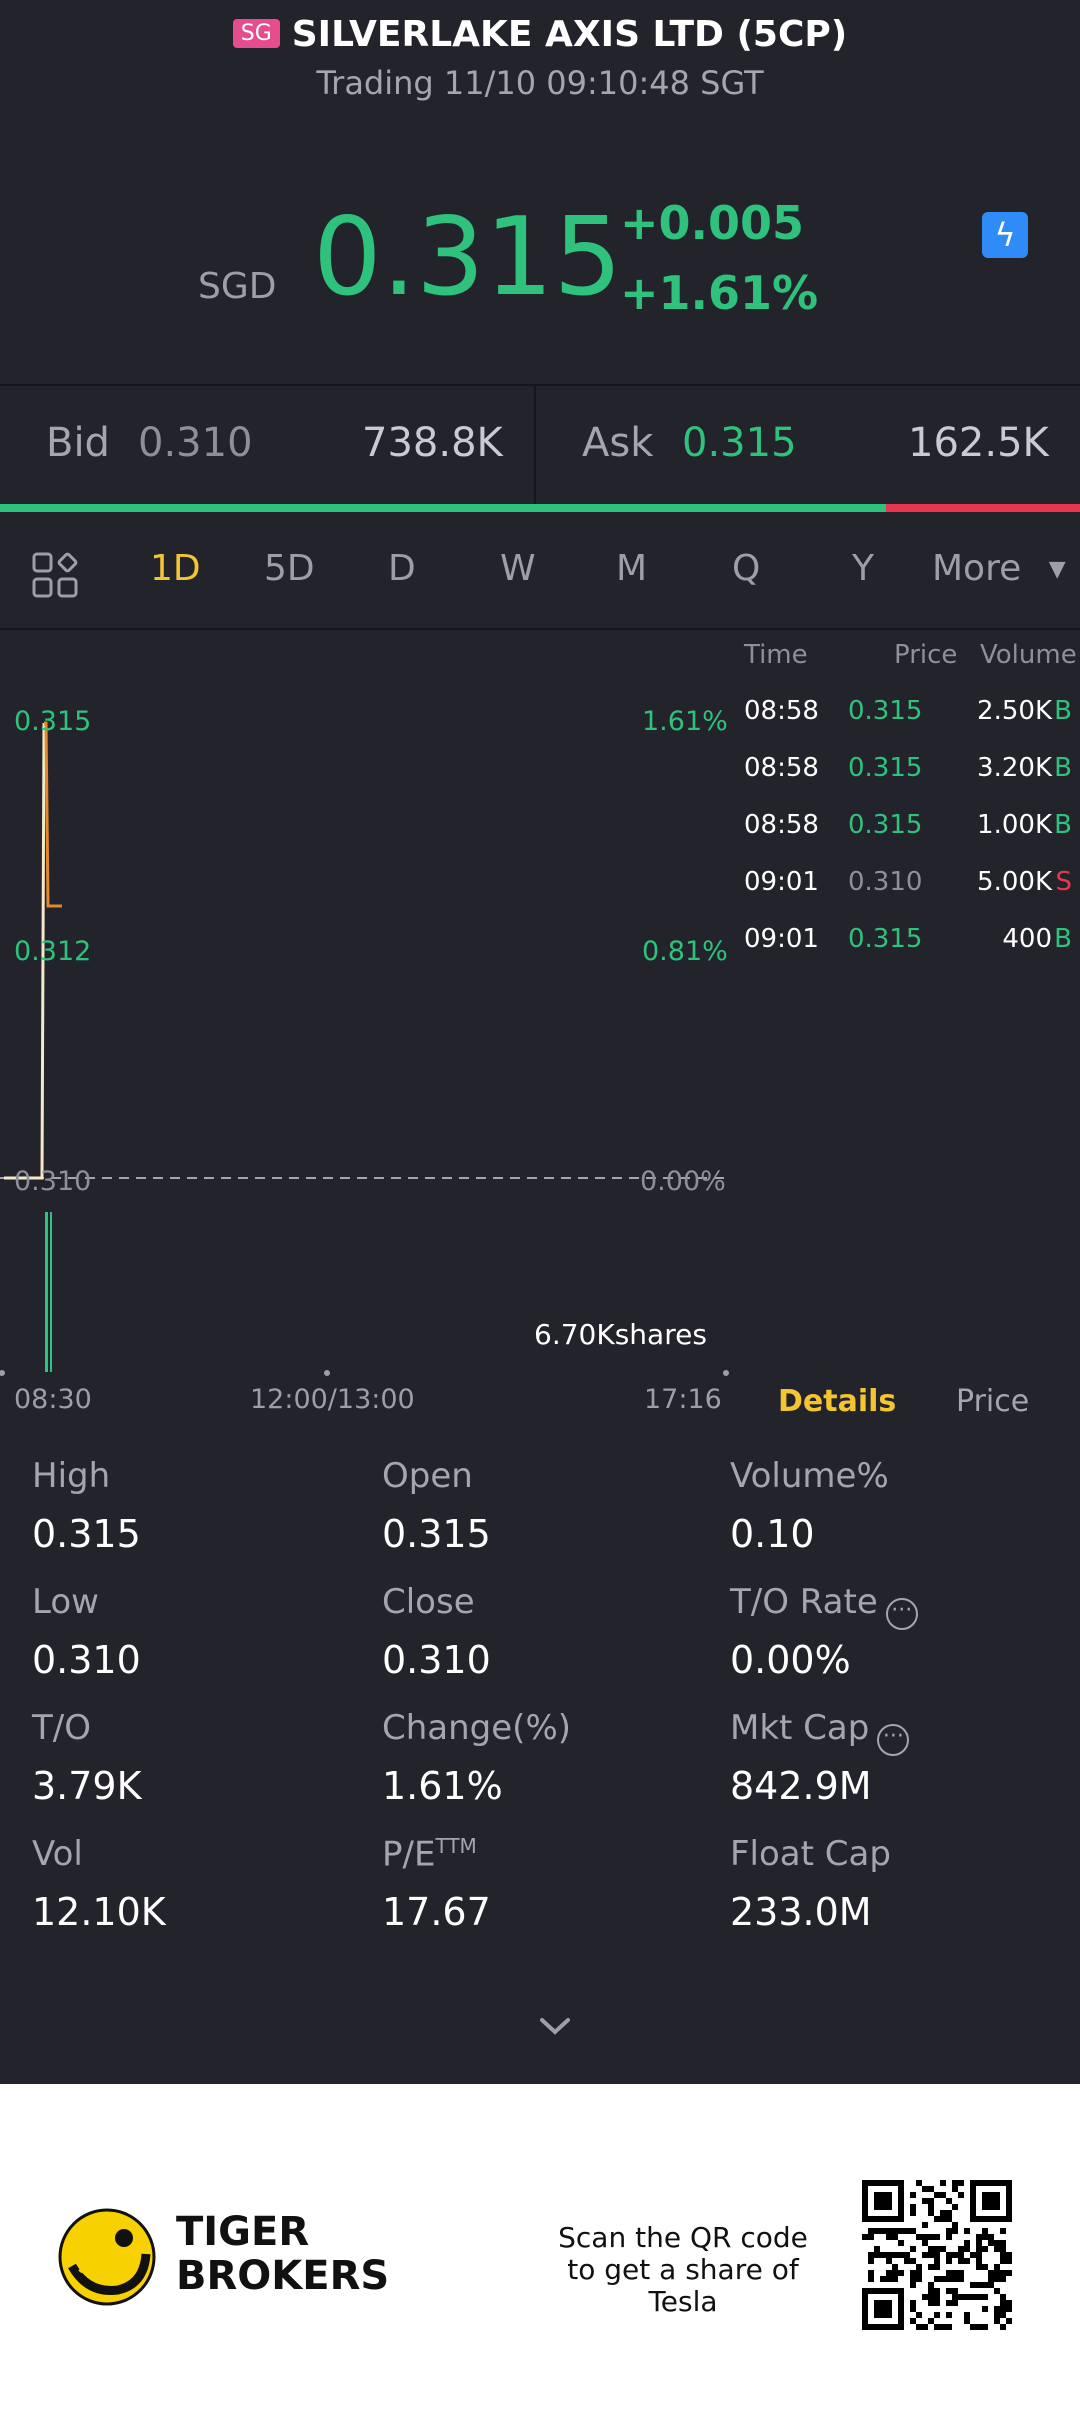 The image size is (1080, 2429). I want to click on currency-label: SGD, so click(237, 286).